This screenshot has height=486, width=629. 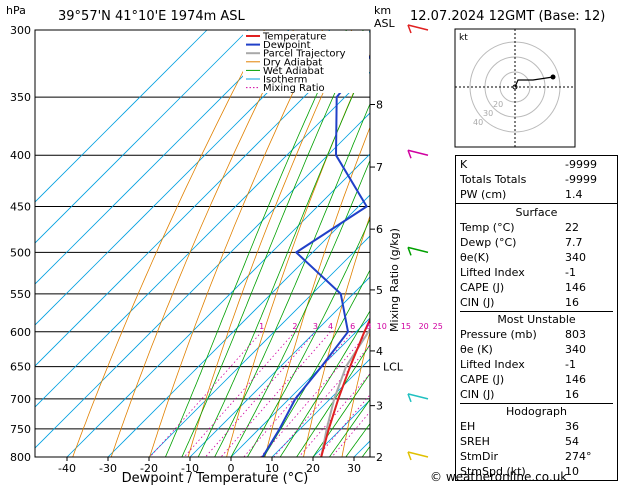 I want to click on surface-row: Lifted Index -1, so click(x=536, y=272).